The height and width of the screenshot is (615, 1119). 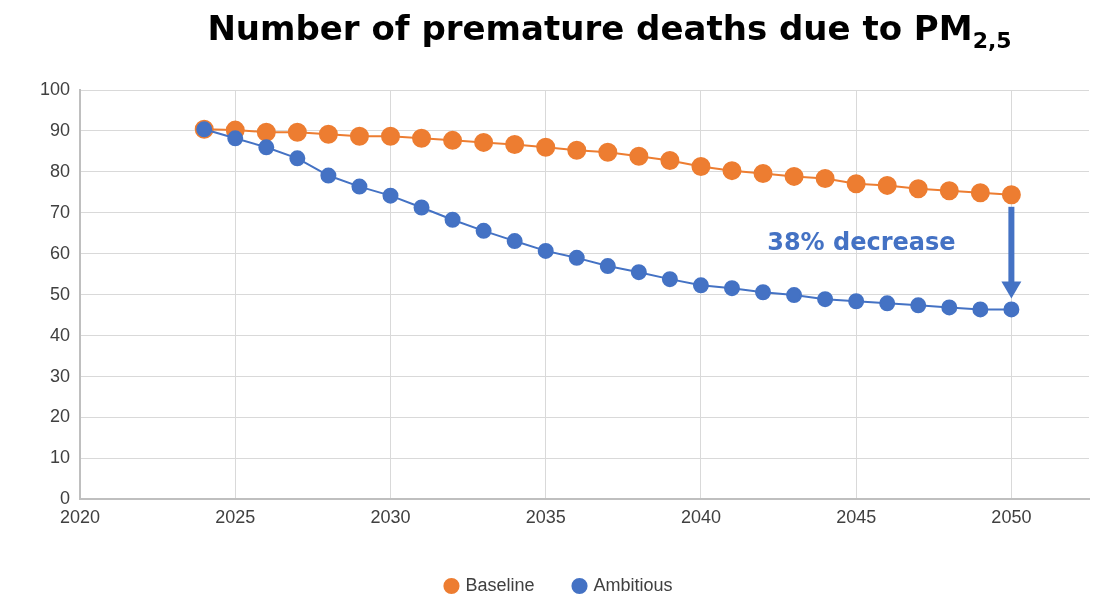 I want to click on legend-label: Ambitious, so click(x=633, y=584).